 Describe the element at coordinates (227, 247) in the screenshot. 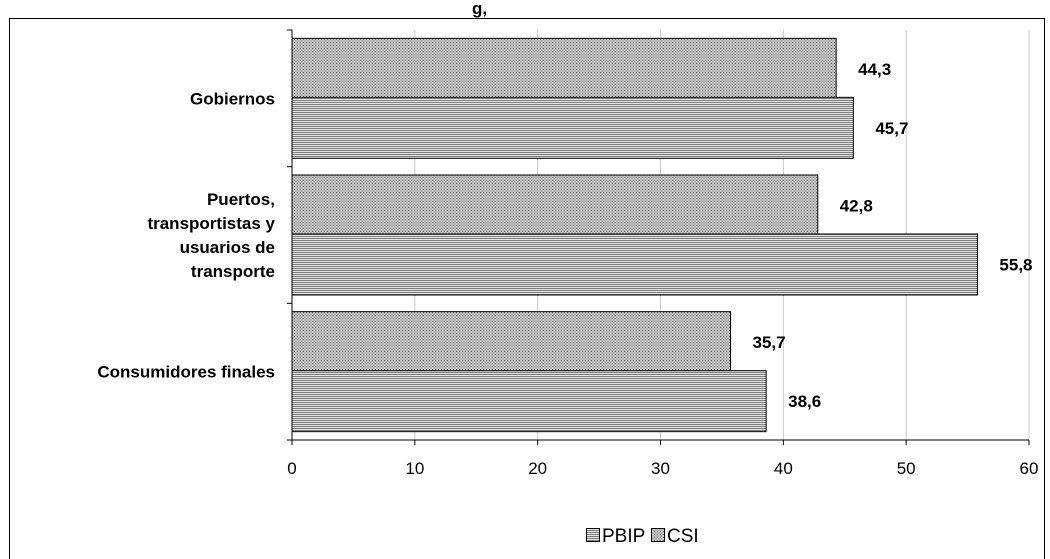

I see `category-label-1-line-2: usuarios de` at that location.